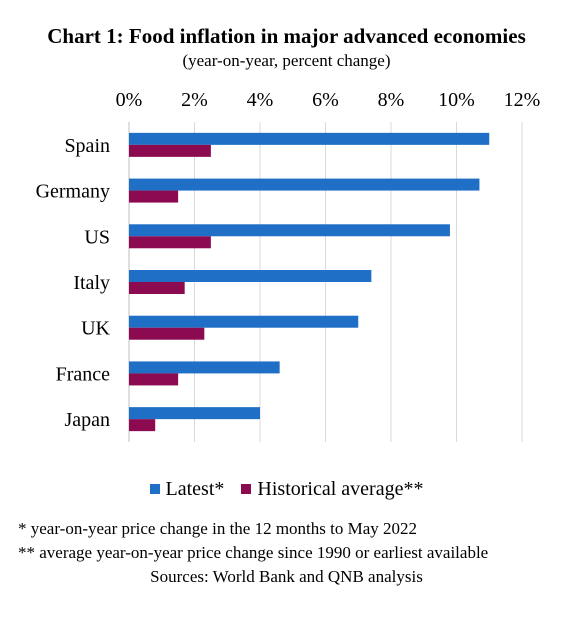  What do you see at coordinates (194, 100) in the screenshot?
I see `x-tick-label-1: 2%` at bounding box center [194, 100].